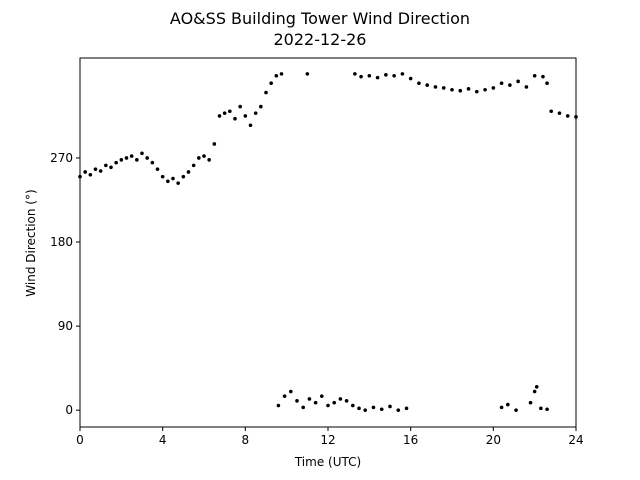 Image resolution: width=640 pixels, height=480 pixels. Describe the element at coordinates (61, 242) in the screenshot. I see `y-tick-label: 180` at that location.